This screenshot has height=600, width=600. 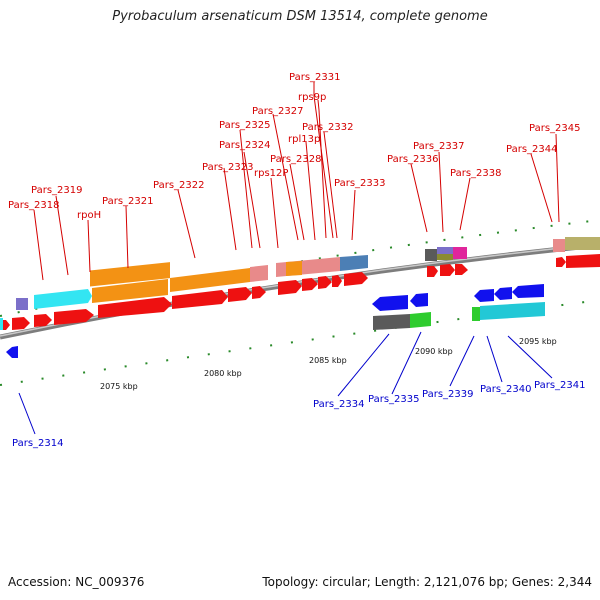 I want to click on inner-tick-ring, so click(x=300, y=342).